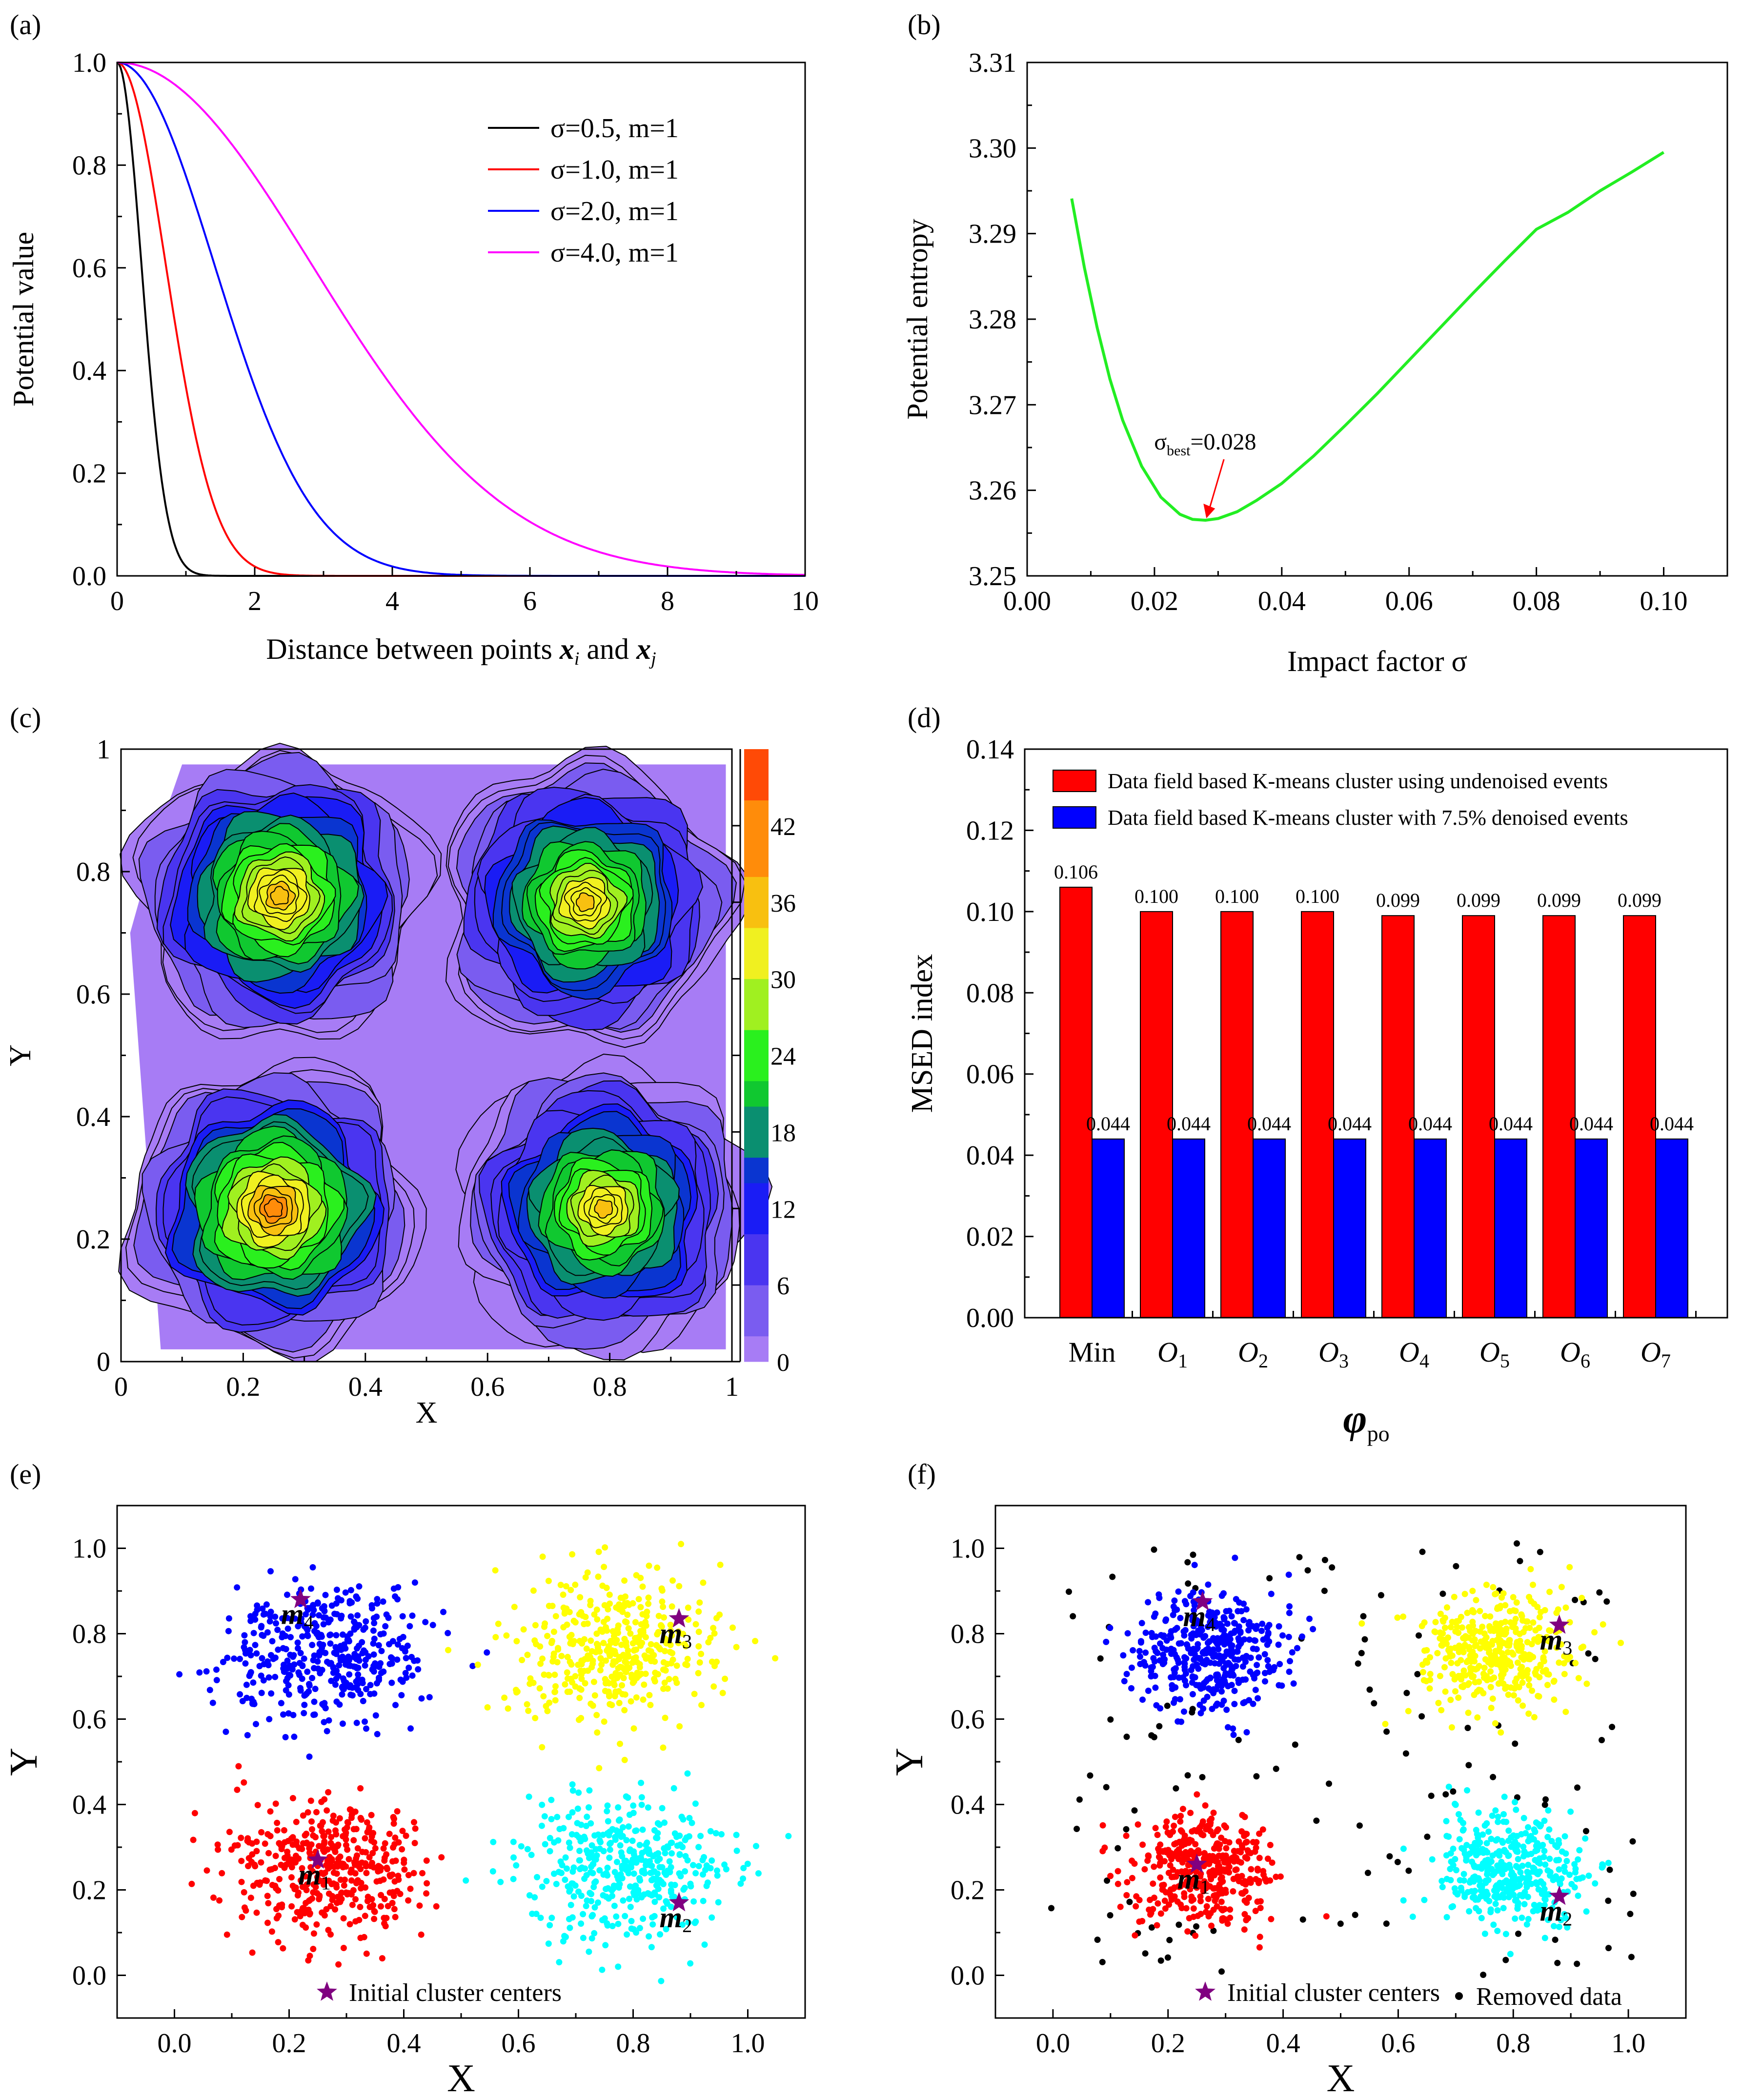 This screenshot has width=1742, height=2100. I want to click on x-tick-label: 0.2, so click(289, 2044).